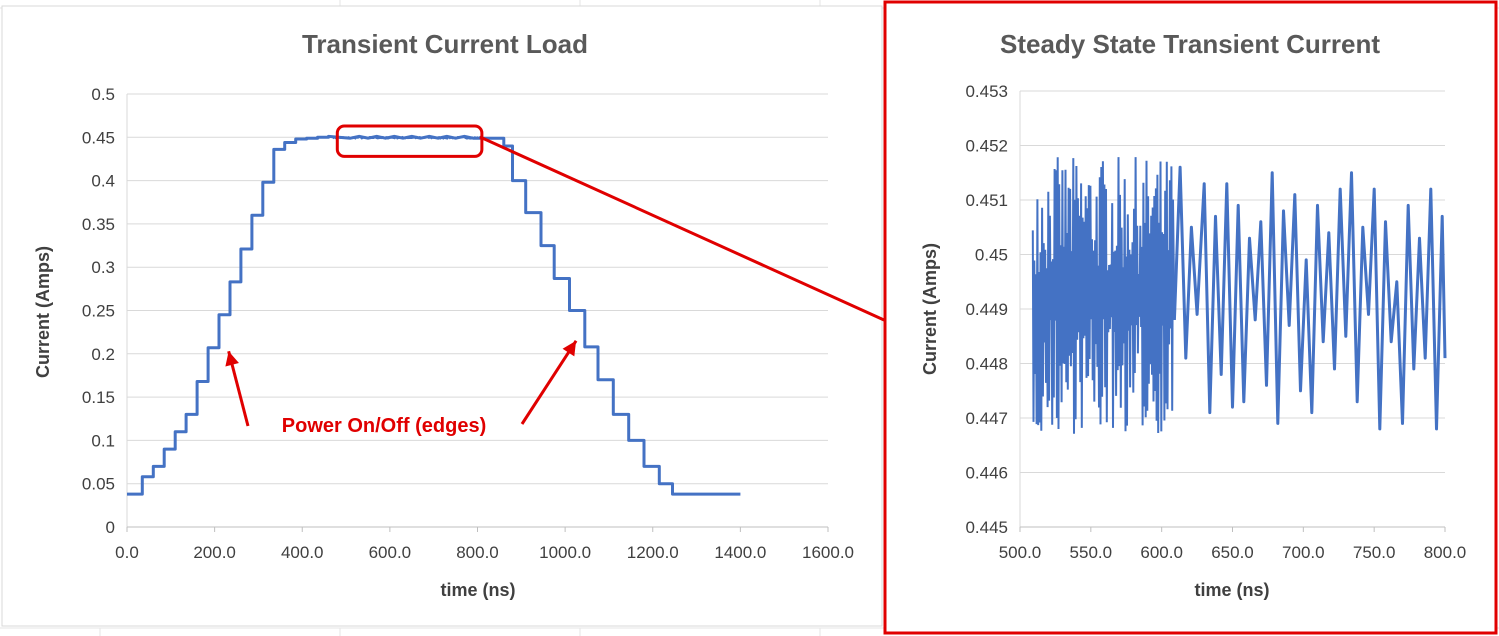 Image resolution: width=1499 pixels, height=636 pixels. I want to click on y-tick-label: 0.452, so click(986, 146).